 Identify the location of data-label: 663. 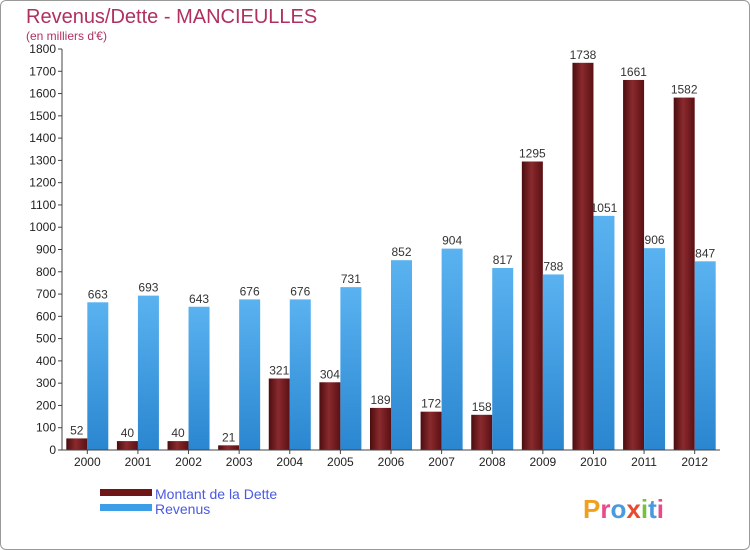
(98, 294).